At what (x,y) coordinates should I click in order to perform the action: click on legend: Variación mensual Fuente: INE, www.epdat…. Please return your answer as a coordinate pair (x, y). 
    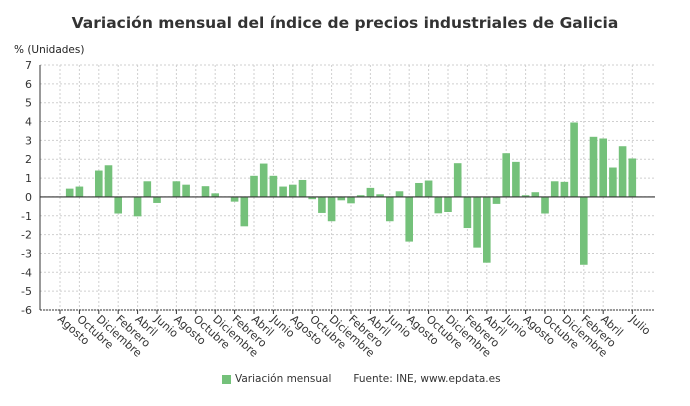
    Looking at the image, I should click on (361, 379).